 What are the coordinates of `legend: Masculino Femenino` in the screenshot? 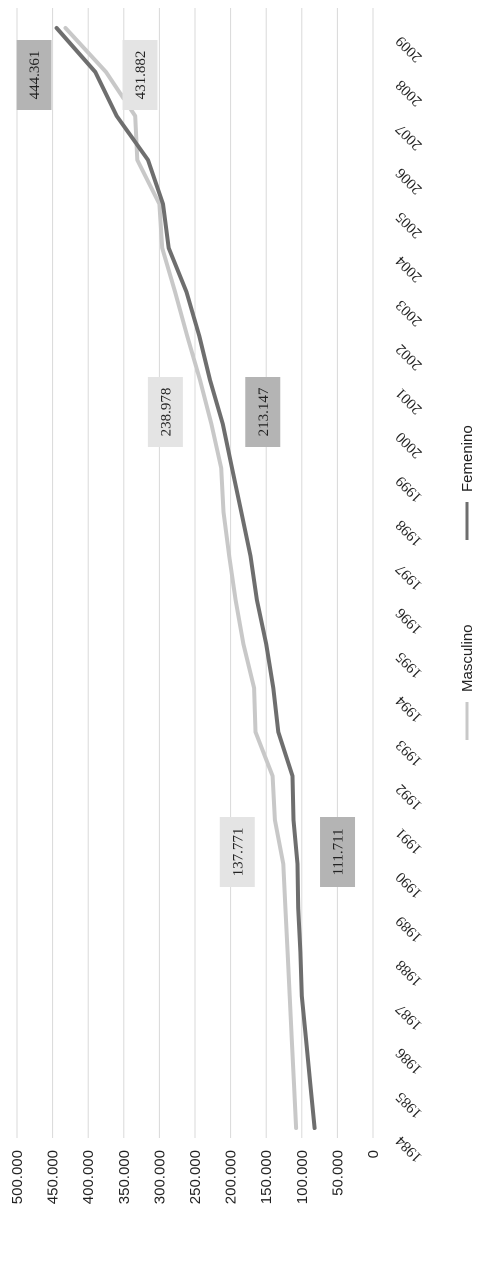 It's located at (467, 582).